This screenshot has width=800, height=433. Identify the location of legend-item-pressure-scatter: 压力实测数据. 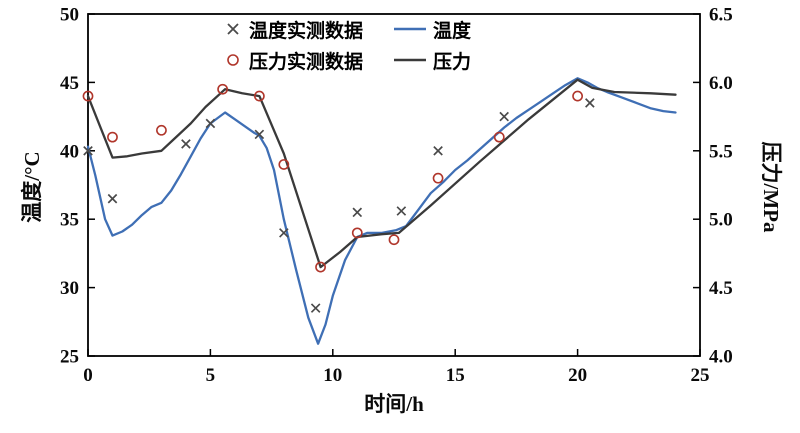
(307, 60).